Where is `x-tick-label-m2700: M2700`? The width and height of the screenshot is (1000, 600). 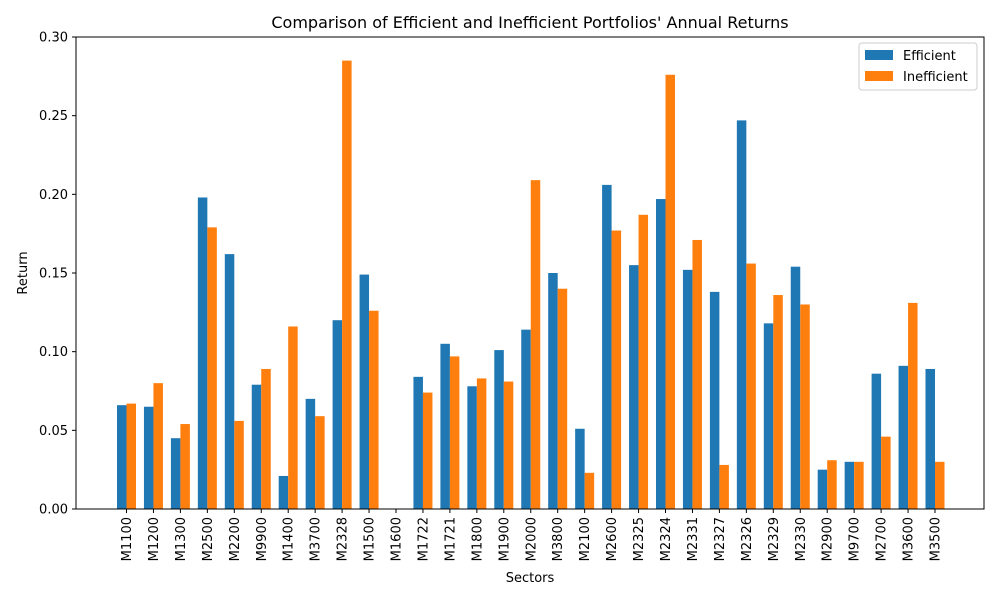 x-tick-label-m2700: M2700 is located at coordinates (882, 539).